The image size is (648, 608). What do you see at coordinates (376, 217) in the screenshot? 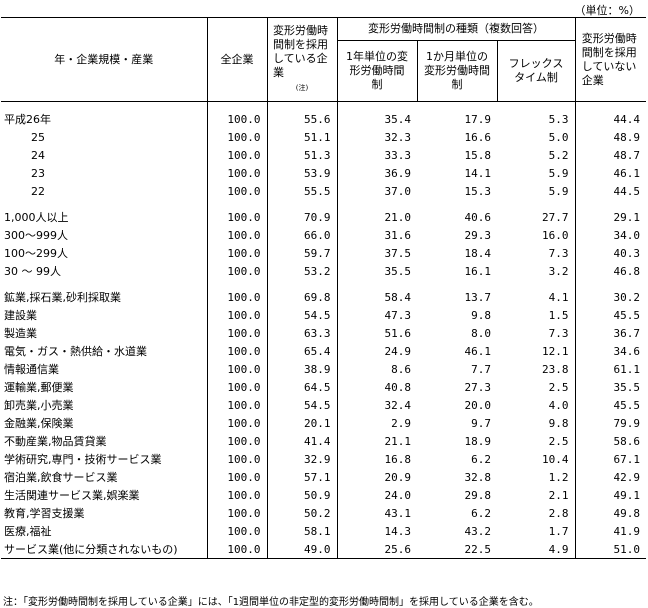
I see `value-cell: 21.0` at bounding box center [376, 217].